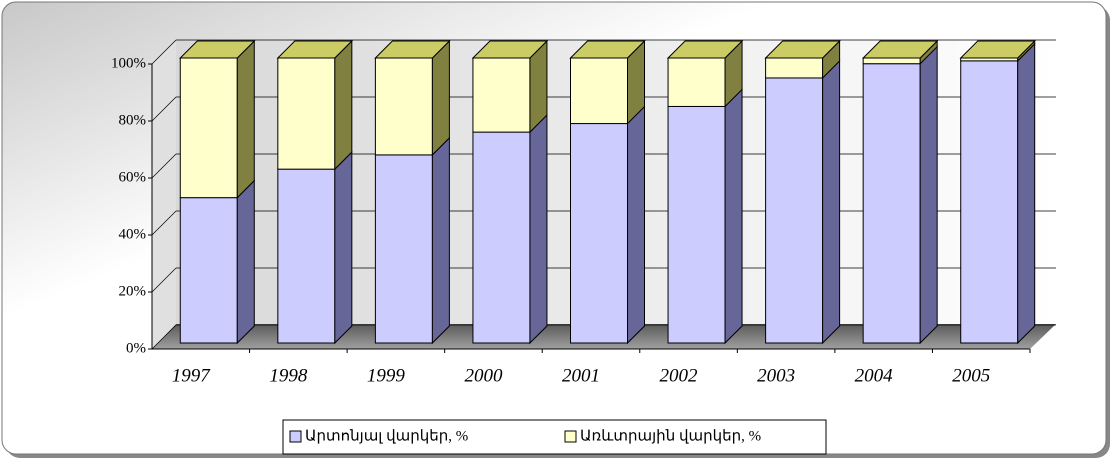 The image size is (1118, 471). What do you see at coordinates (133, 234) in the screenshot?
I see `y-tick-label: 40%` at bounding box center [133, 234].